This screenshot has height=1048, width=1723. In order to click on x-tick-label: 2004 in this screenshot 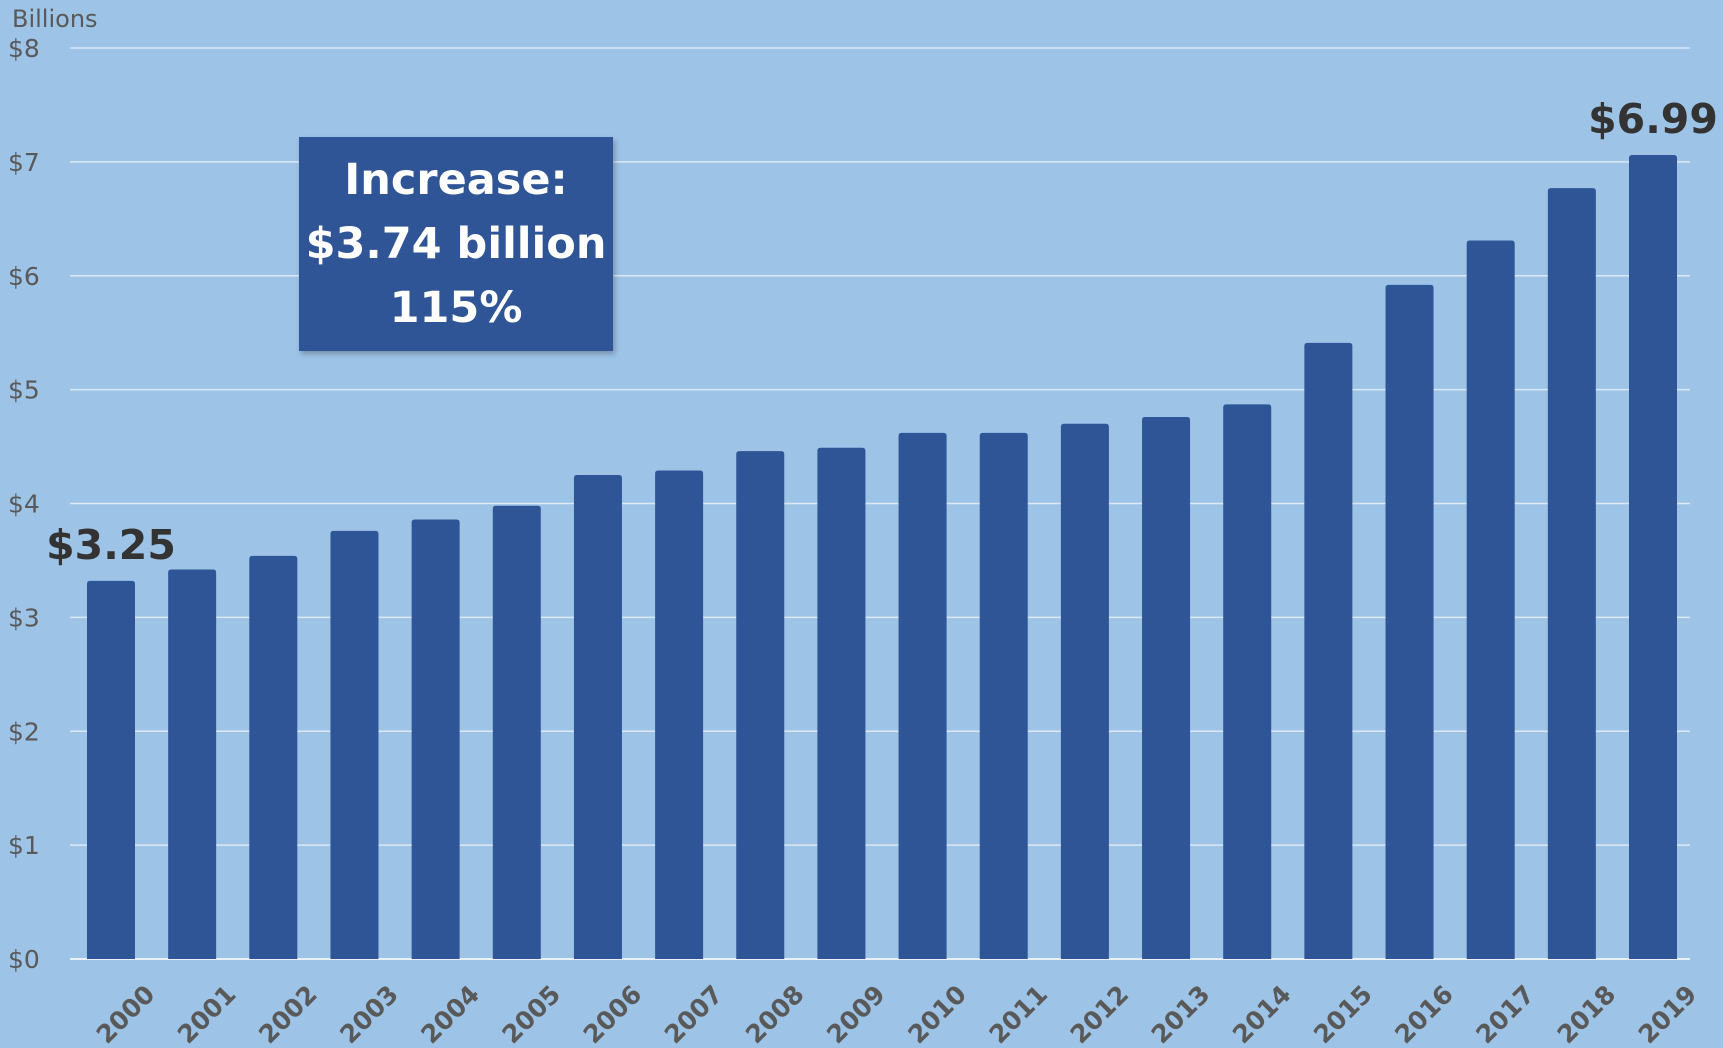, I will do `click(450, 1014)`.